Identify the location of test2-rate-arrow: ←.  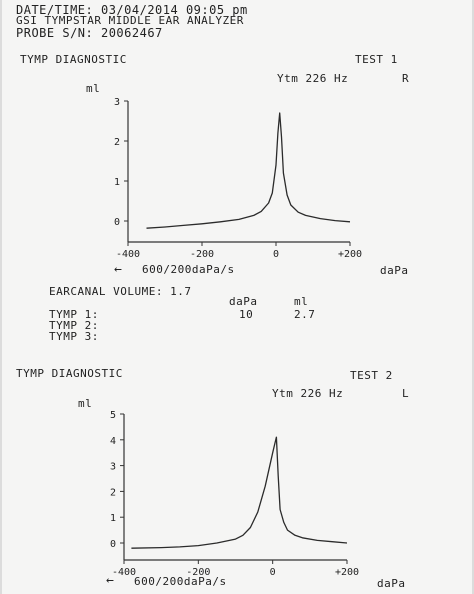
(110, 580).